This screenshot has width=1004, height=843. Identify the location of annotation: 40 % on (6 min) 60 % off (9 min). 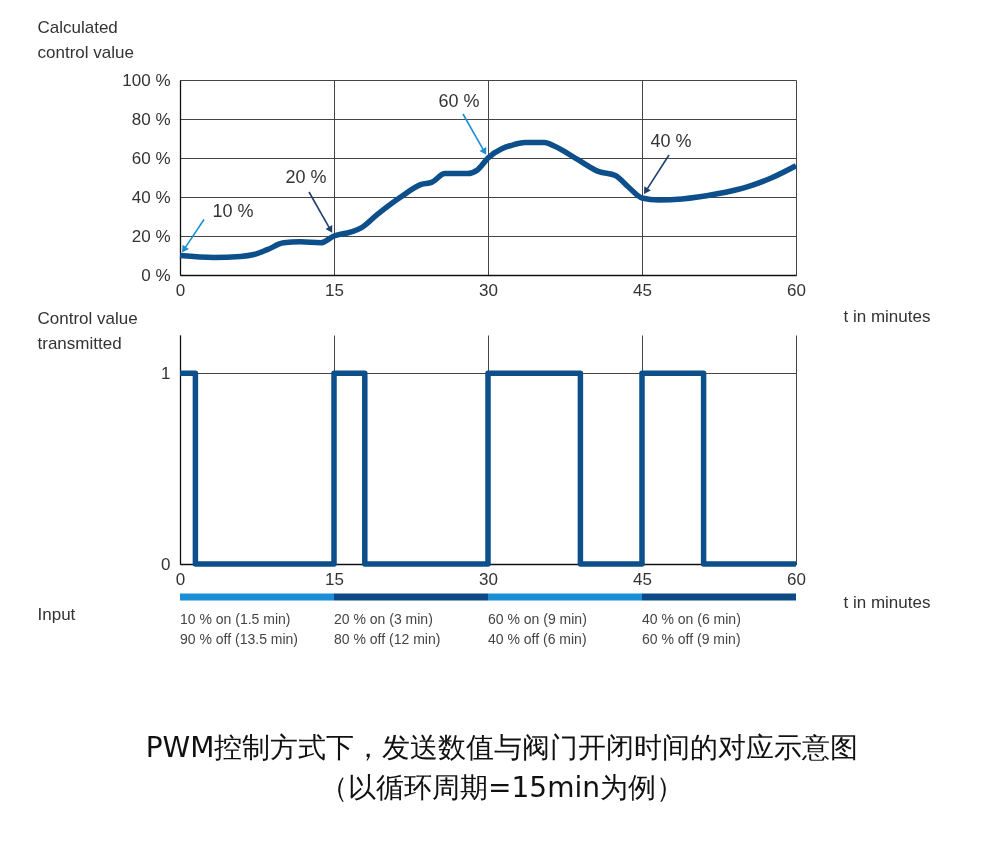
(691, 628).